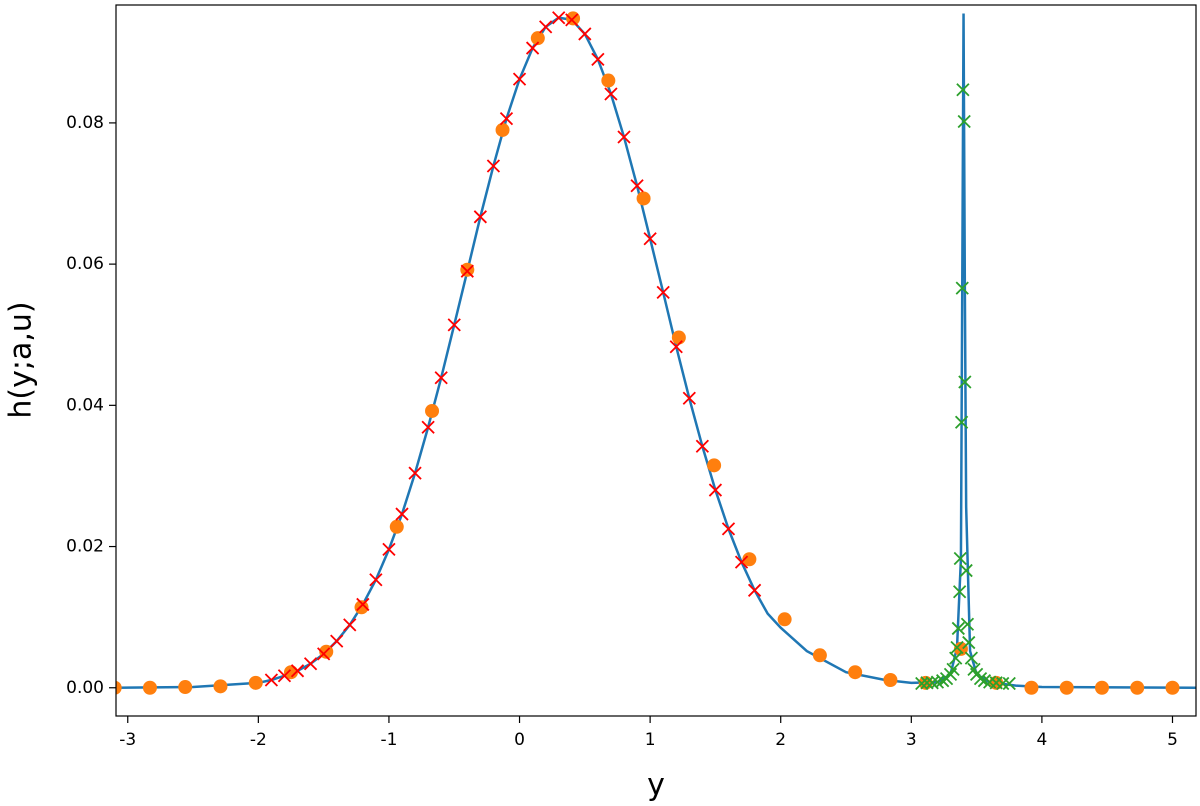 This screenshot has height=806, width=1200. I want to click on x-tick-label: 1, so click(650, 740).